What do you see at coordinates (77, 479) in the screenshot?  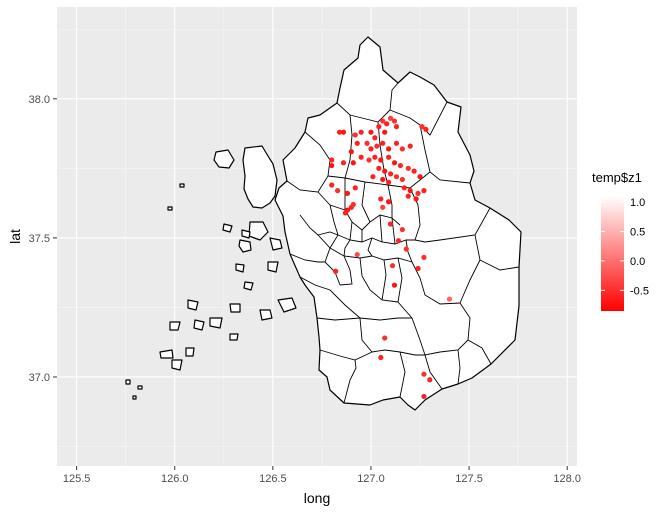 I see `x-tick-label: 125.5` at bounding box center [77, 479].